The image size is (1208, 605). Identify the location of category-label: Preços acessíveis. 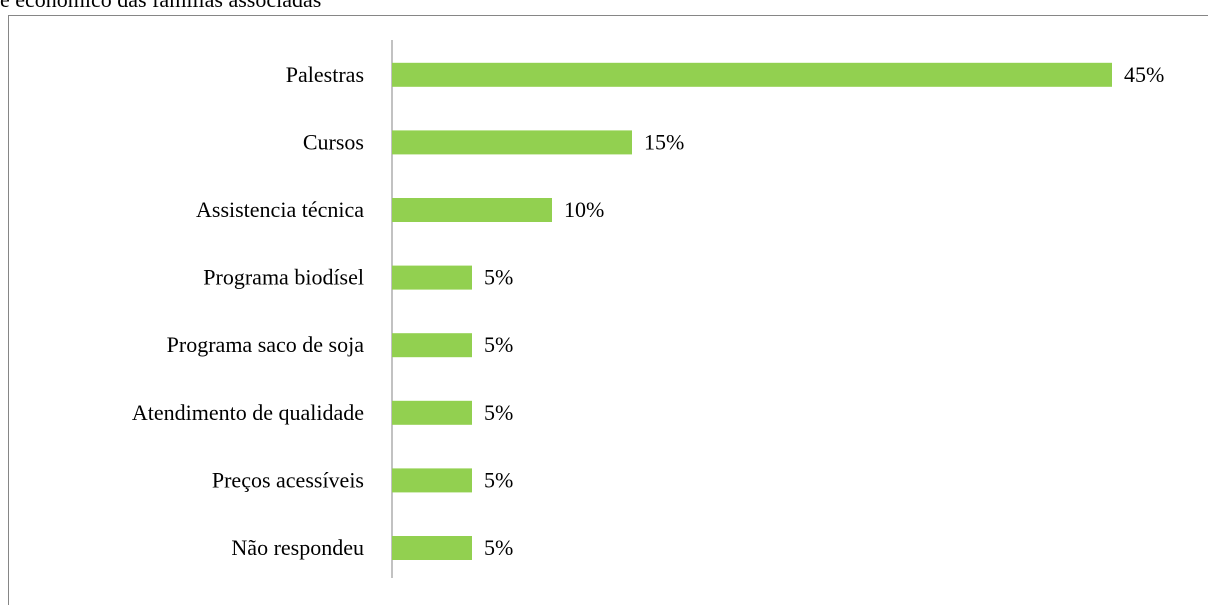
(288, 479).